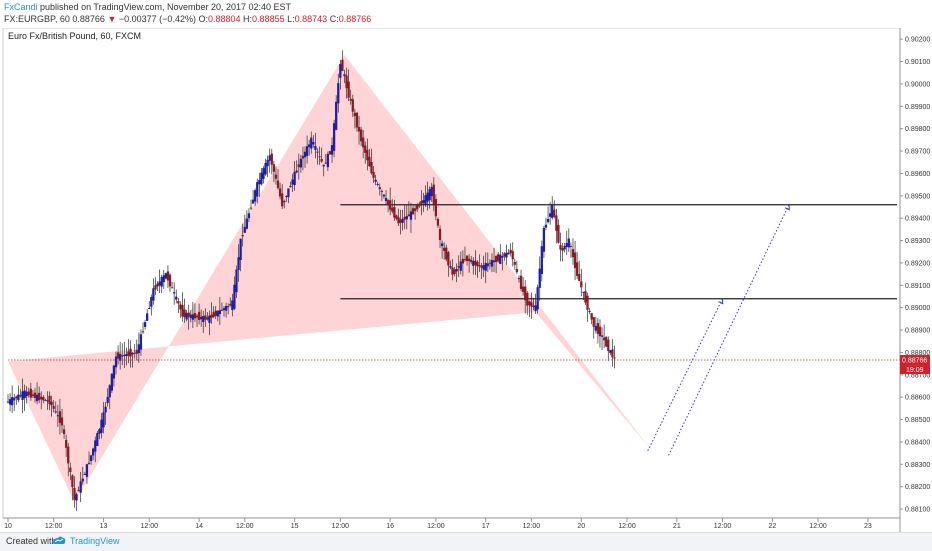 The height and width of the screenshot is (551, 932). I want to click on price-tick-label: 0.89400, so click(917, 219).